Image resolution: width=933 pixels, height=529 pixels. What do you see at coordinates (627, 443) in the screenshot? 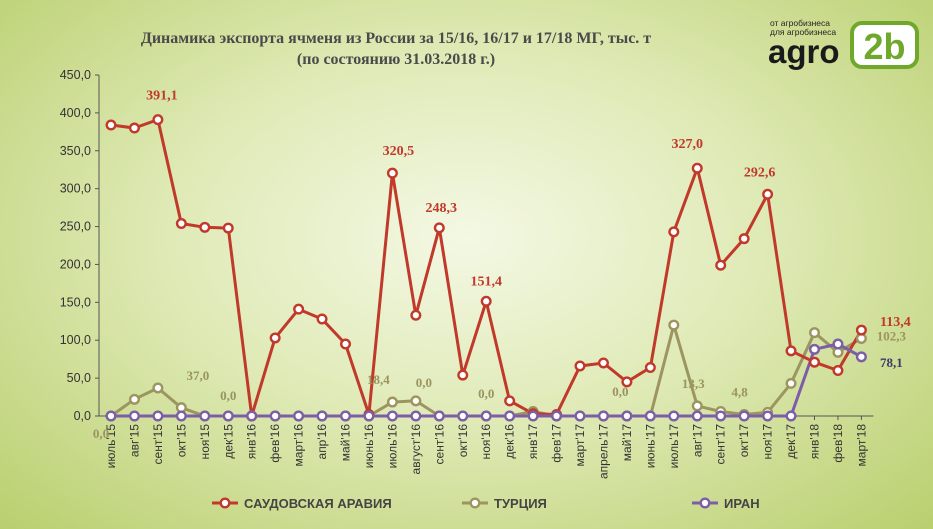
I see `x-tick-label: май'17` at bounding box center [627, 443].